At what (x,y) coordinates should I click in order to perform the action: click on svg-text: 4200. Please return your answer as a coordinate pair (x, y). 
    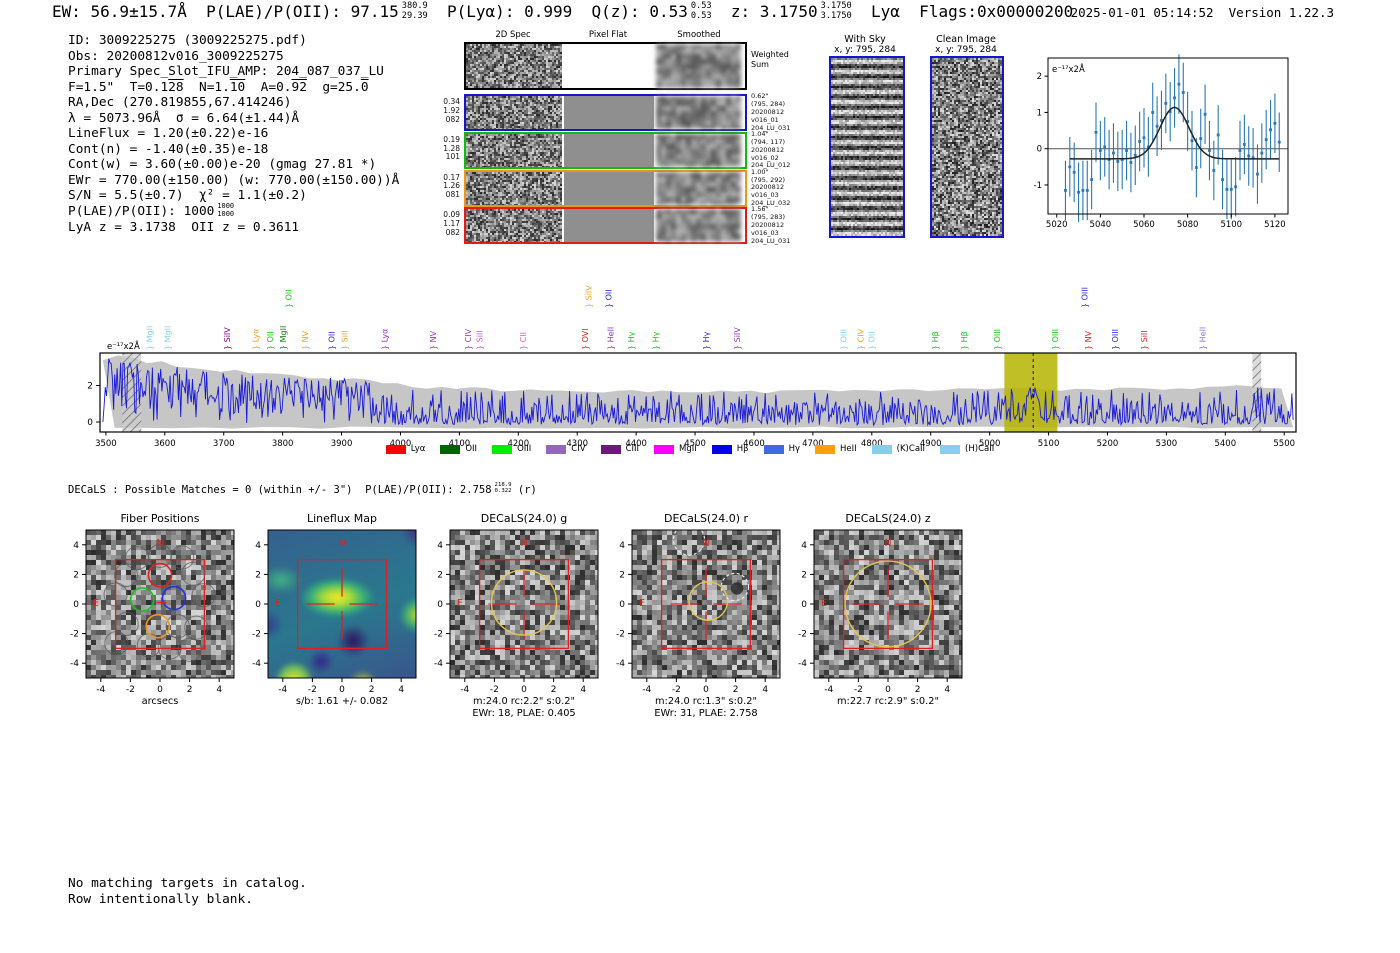
    Looking at the image, I should click on (518, 444).